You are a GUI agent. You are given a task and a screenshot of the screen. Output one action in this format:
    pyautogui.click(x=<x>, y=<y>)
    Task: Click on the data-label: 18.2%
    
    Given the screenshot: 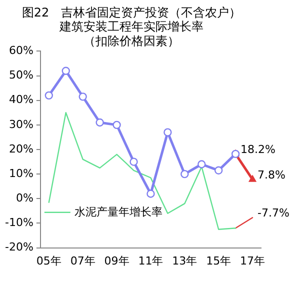 What is the action you would take?
    pyautogui.click(x=258, y=149)
    